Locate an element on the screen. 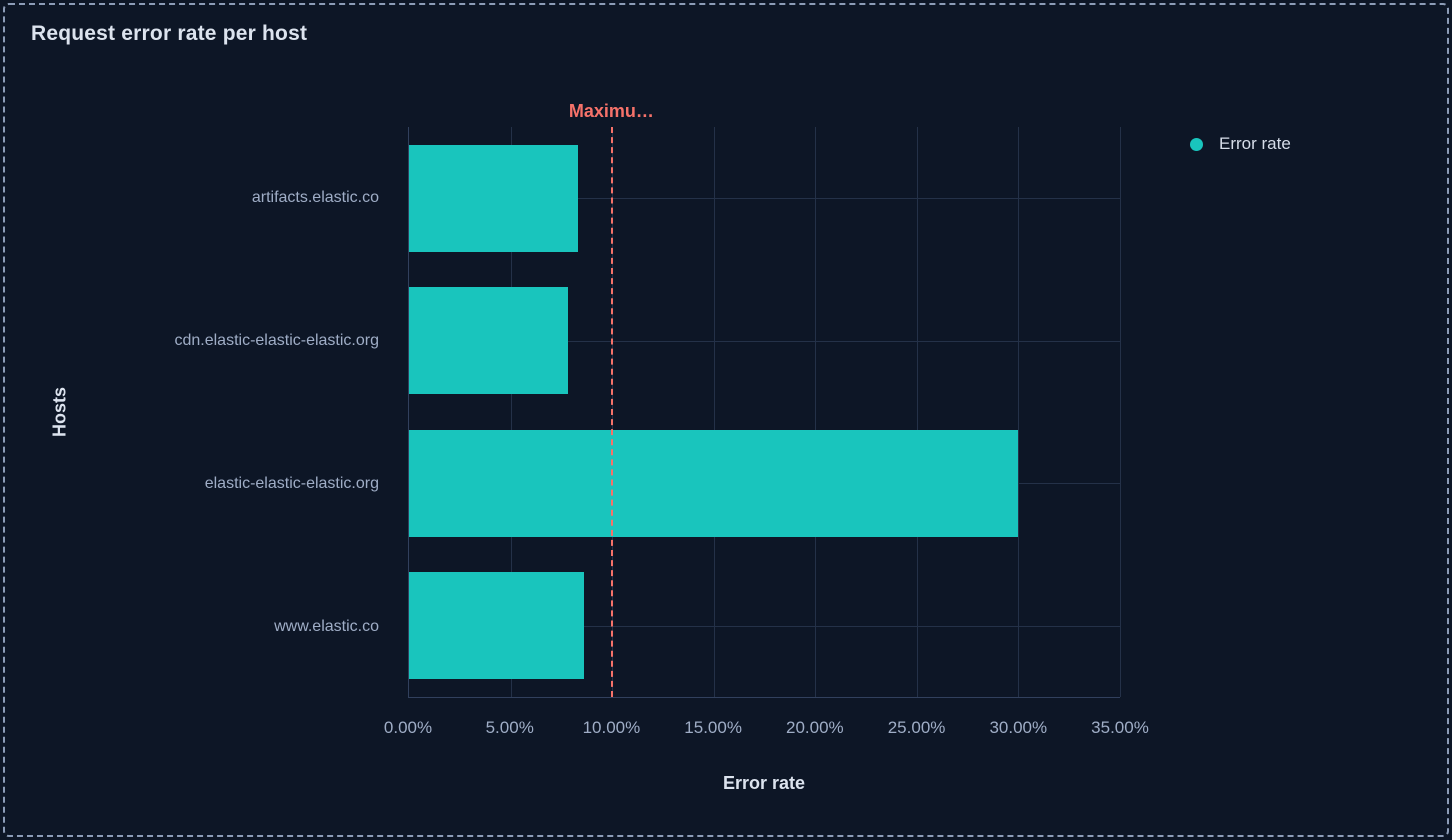  legend-dot-icon is located at coordinates (1196, 144).